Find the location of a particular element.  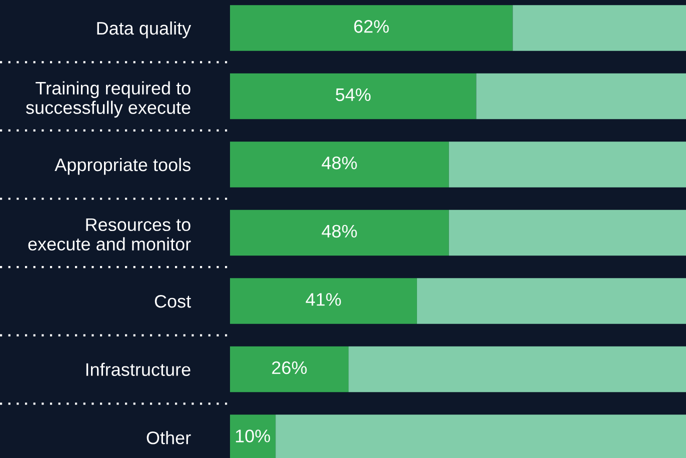

data-label: 41% is located at coordinates (323, 299).